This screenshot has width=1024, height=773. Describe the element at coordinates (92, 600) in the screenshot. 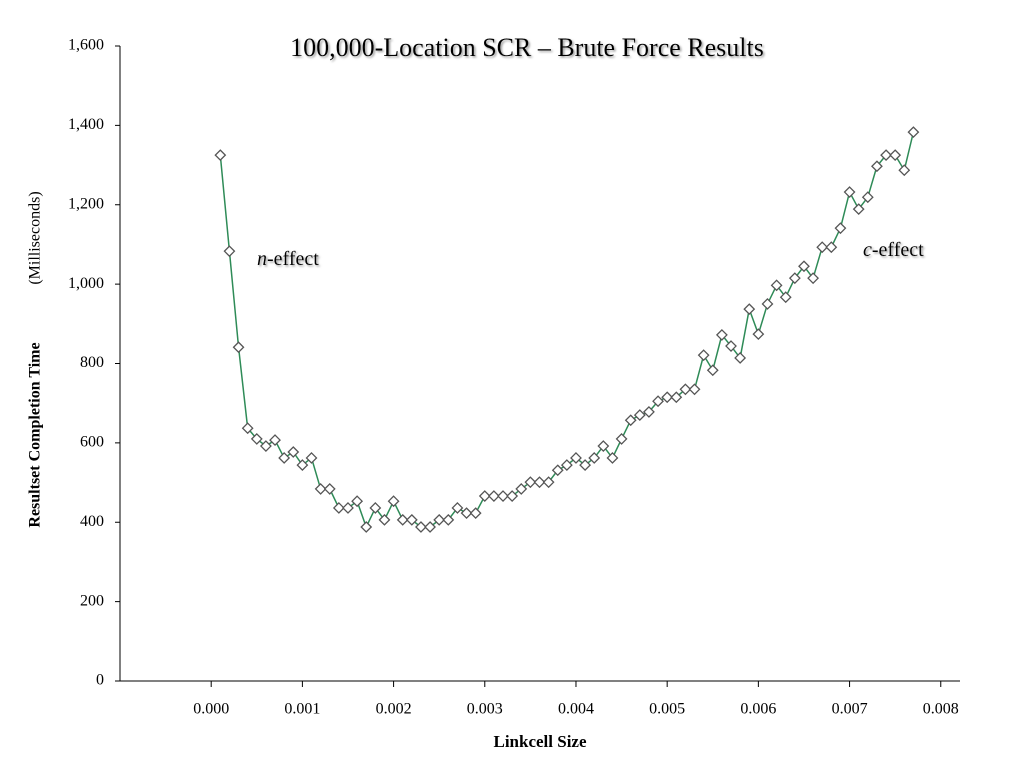

I see `y-tick-label: 200` at that location.